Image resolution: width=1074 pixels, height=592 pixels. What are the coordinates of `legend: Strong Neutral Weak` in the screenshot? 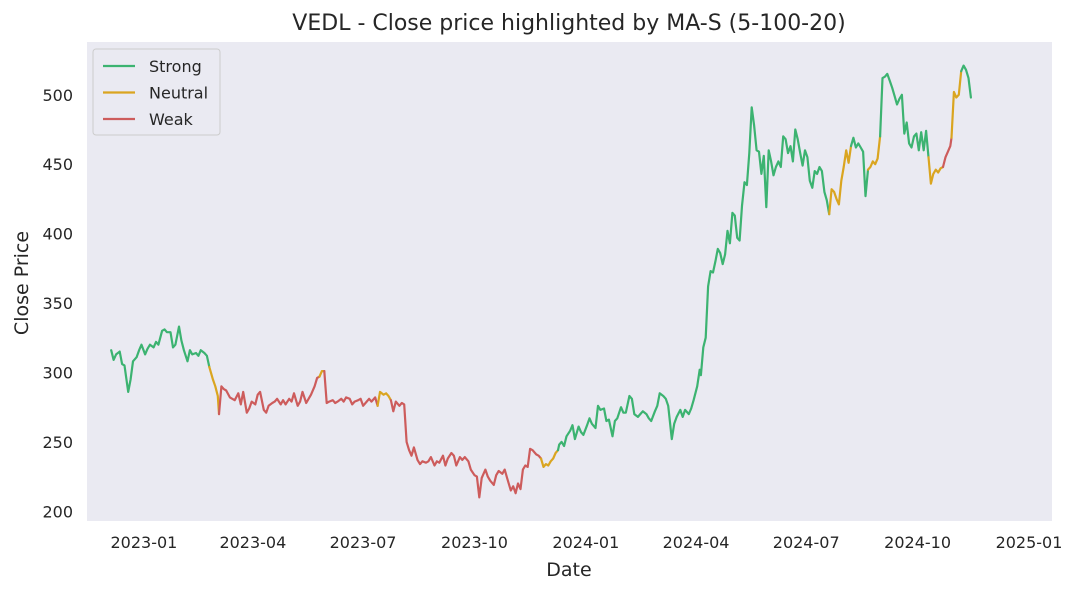 It's located at (156, 92).